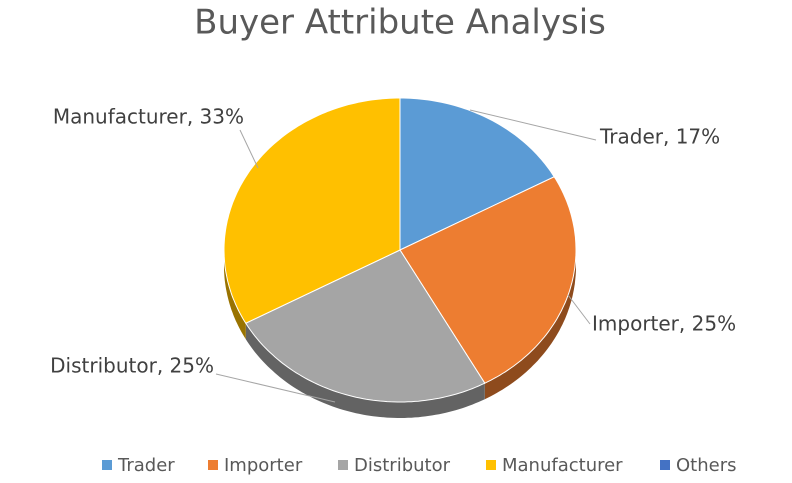 The width and height of the screenshot is (792, 483). I want to click on legend-label: Trader, so click(146, 465).